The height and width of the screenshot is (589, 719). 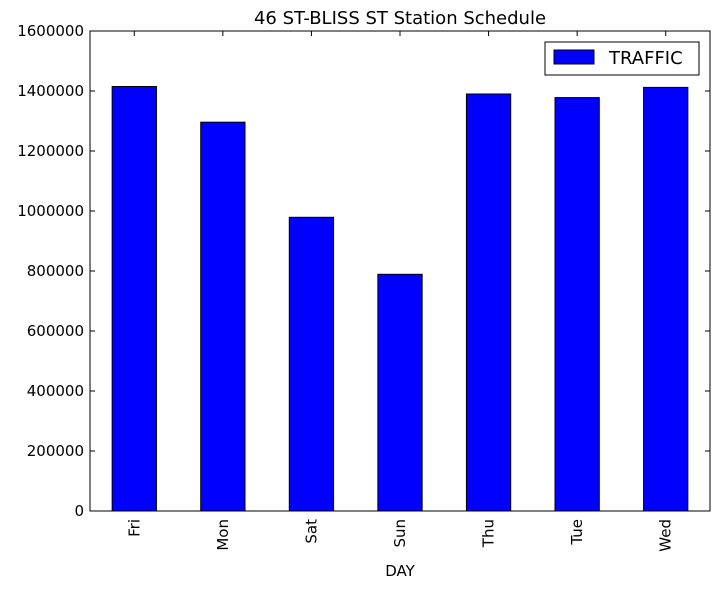 I want to click on x-tick-label: Sat, so click(x=311, y=531).